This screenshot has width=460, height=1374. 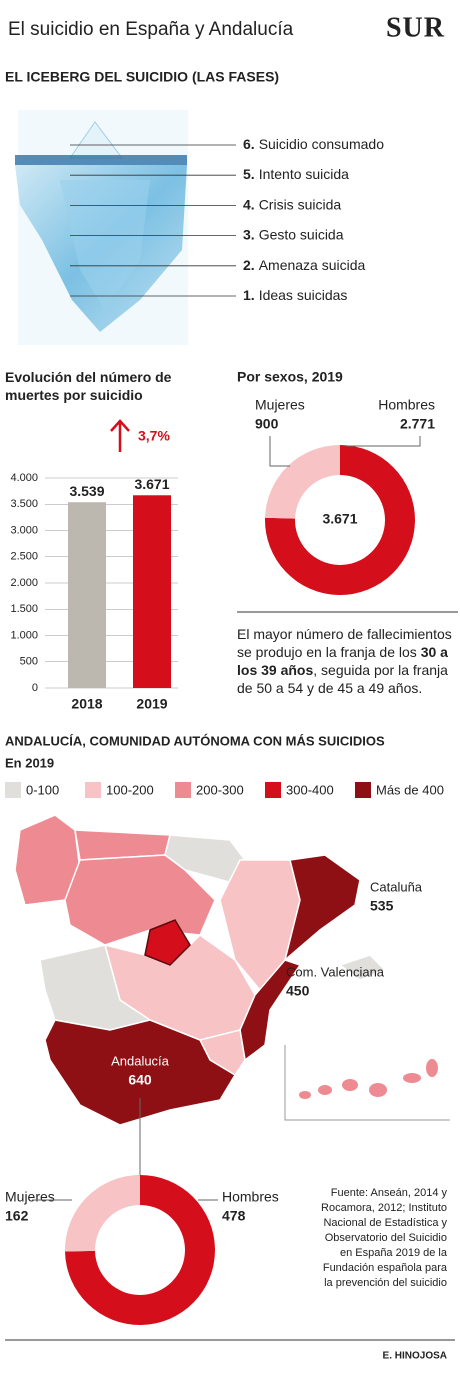 I want to click on legend-label: 0-100, so click(x=42, y=789).